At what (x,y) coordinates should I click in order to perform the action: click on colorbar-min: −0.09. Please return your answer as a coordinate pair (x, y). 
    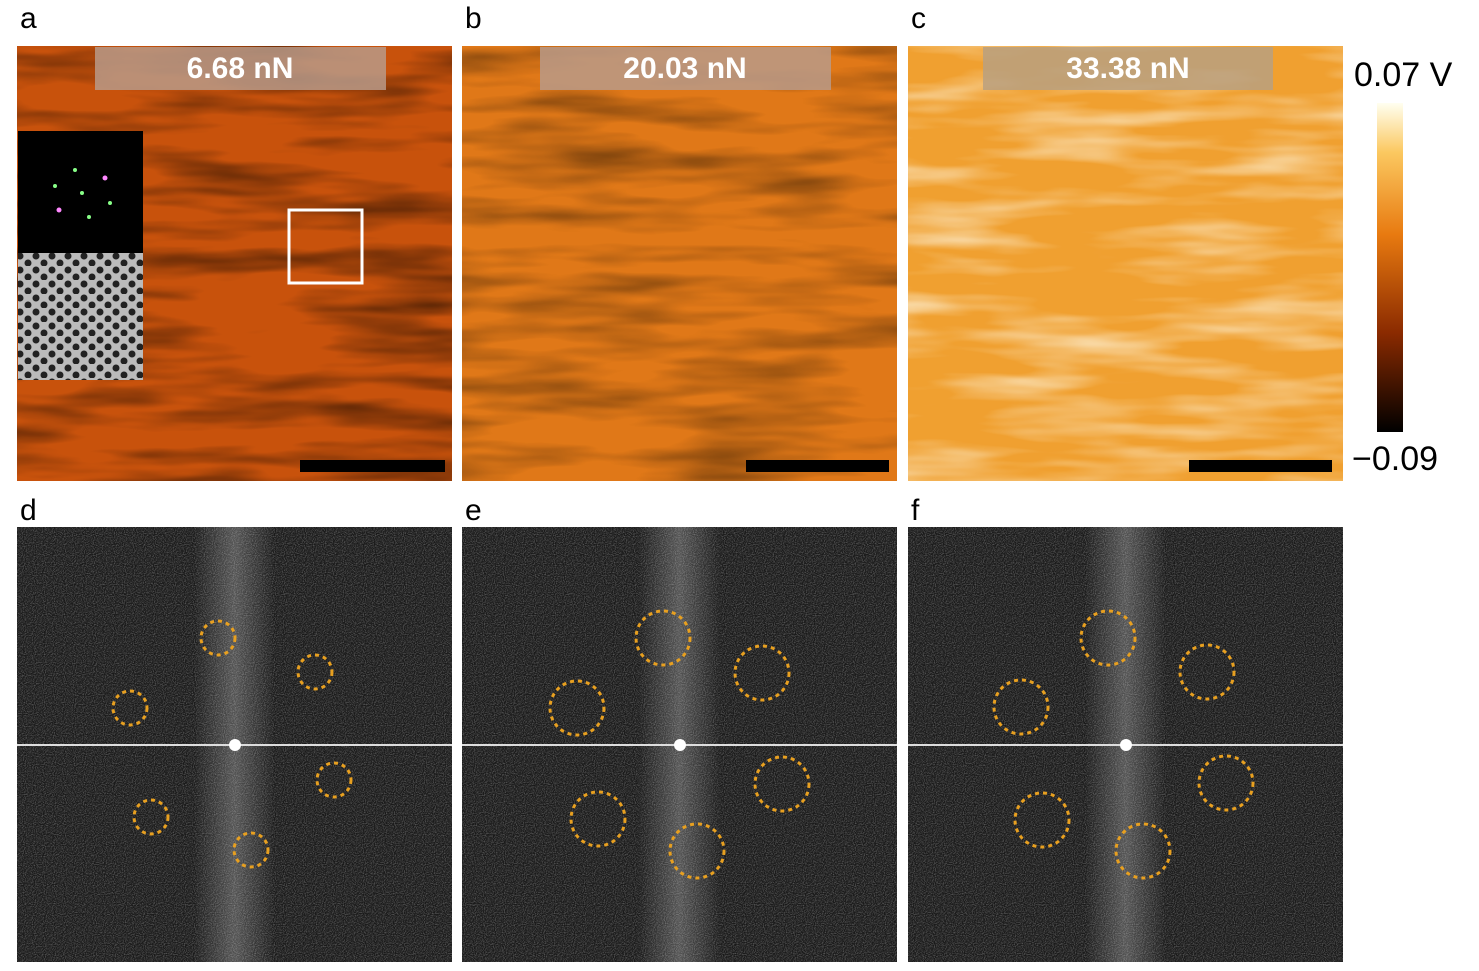
    Looking at the image, I should click on (1395, 459).